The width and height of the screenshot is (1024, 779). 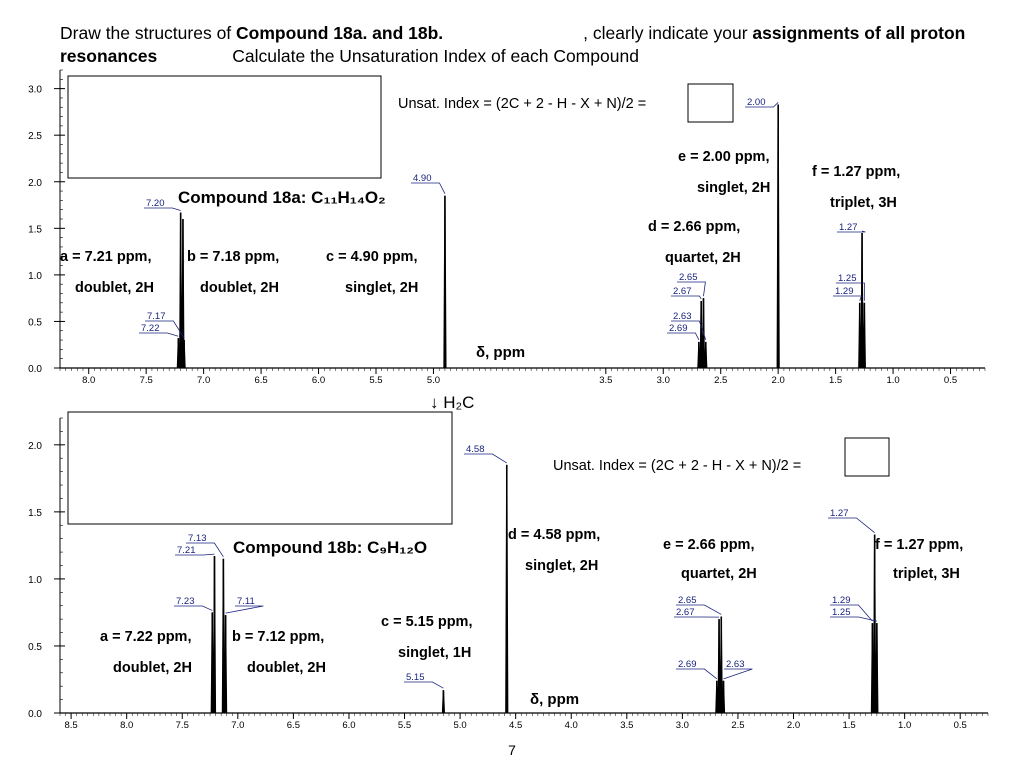 What do you see at coordinates (197, 538) in the screenshot?
I see `peak-label: 7.13` at bounding box center [197, 538].